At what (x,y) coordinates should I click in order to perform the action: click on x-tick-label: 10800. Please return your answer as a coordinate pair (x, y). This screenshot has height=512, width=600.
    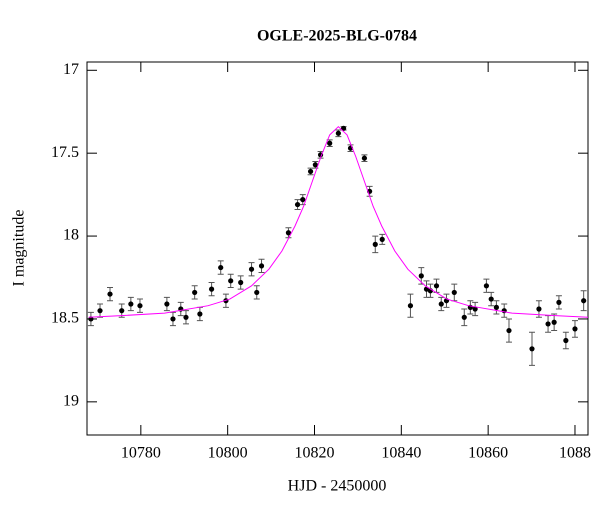
    Looking at the image, I should click on (228, 453).